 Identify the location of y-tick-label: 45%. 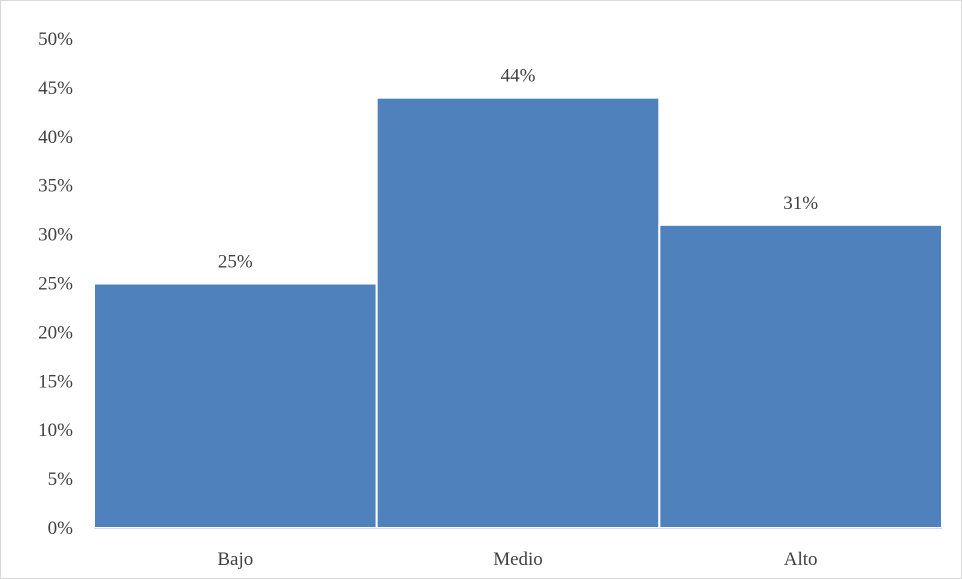
(55, 88).